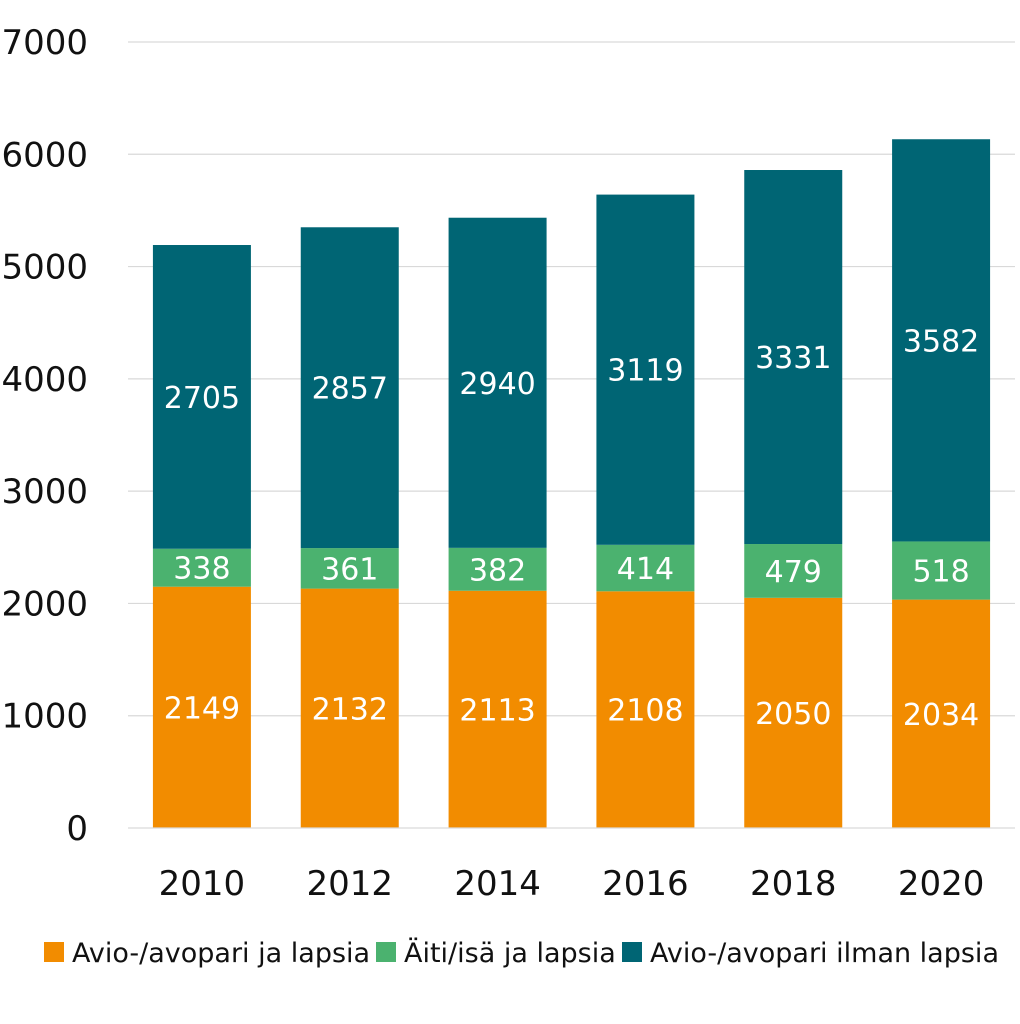 Image resolution: width=1020 pixels, height=1024 pixels. What do you see at coordinates (44, 380) in the screenshot?
I see `y-tick-label: 4000` at bounding box center [44, 380].